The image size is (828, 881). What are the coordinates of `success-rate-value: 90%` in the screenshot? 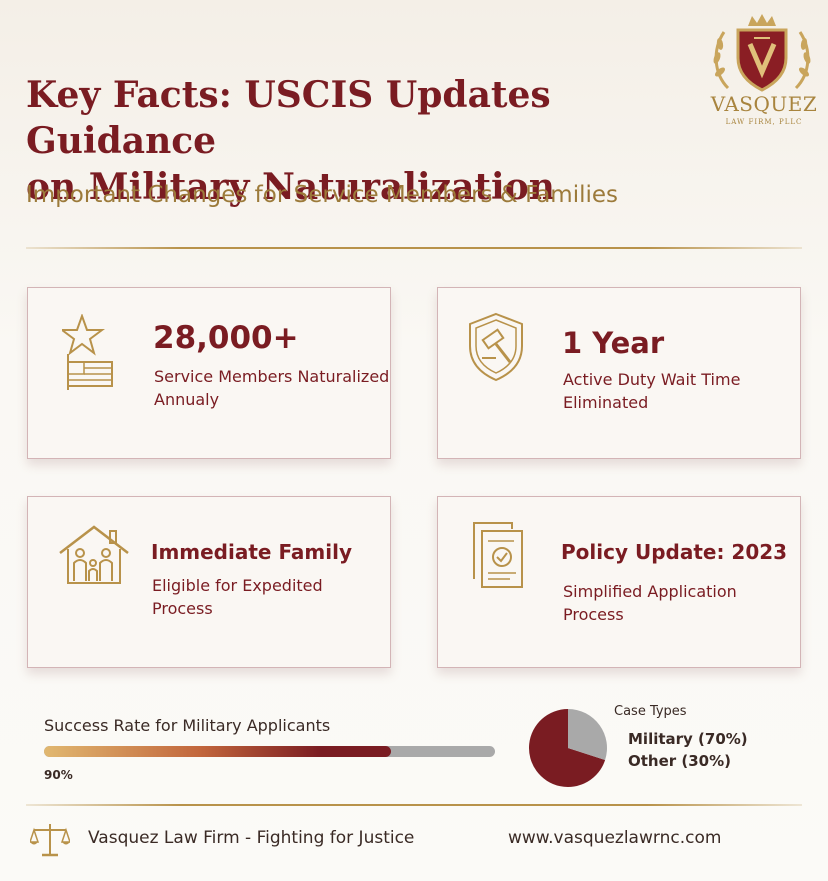 It's located at (58, 775).